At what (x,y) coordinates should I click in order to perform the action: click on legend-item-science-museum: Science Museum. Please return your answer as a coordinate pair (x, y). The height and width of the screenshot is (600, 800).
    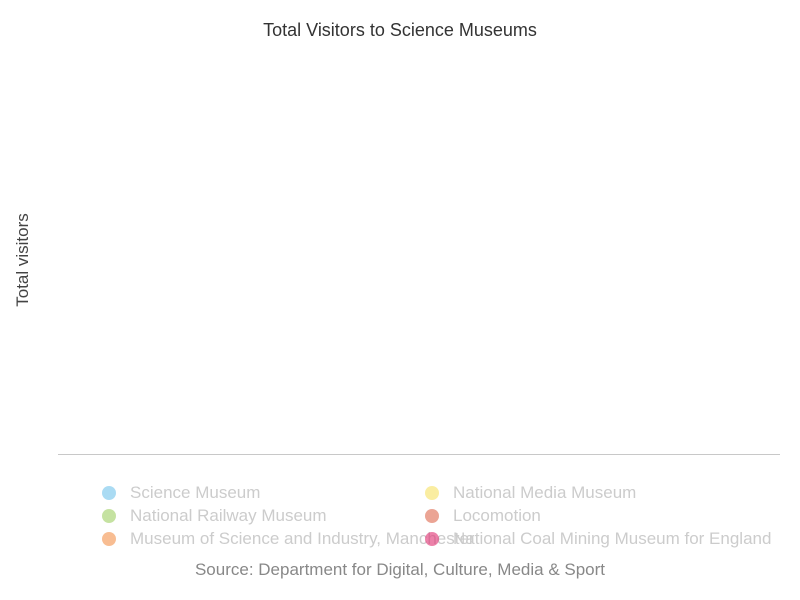
    Looking at the image, I should click on (181, 493).